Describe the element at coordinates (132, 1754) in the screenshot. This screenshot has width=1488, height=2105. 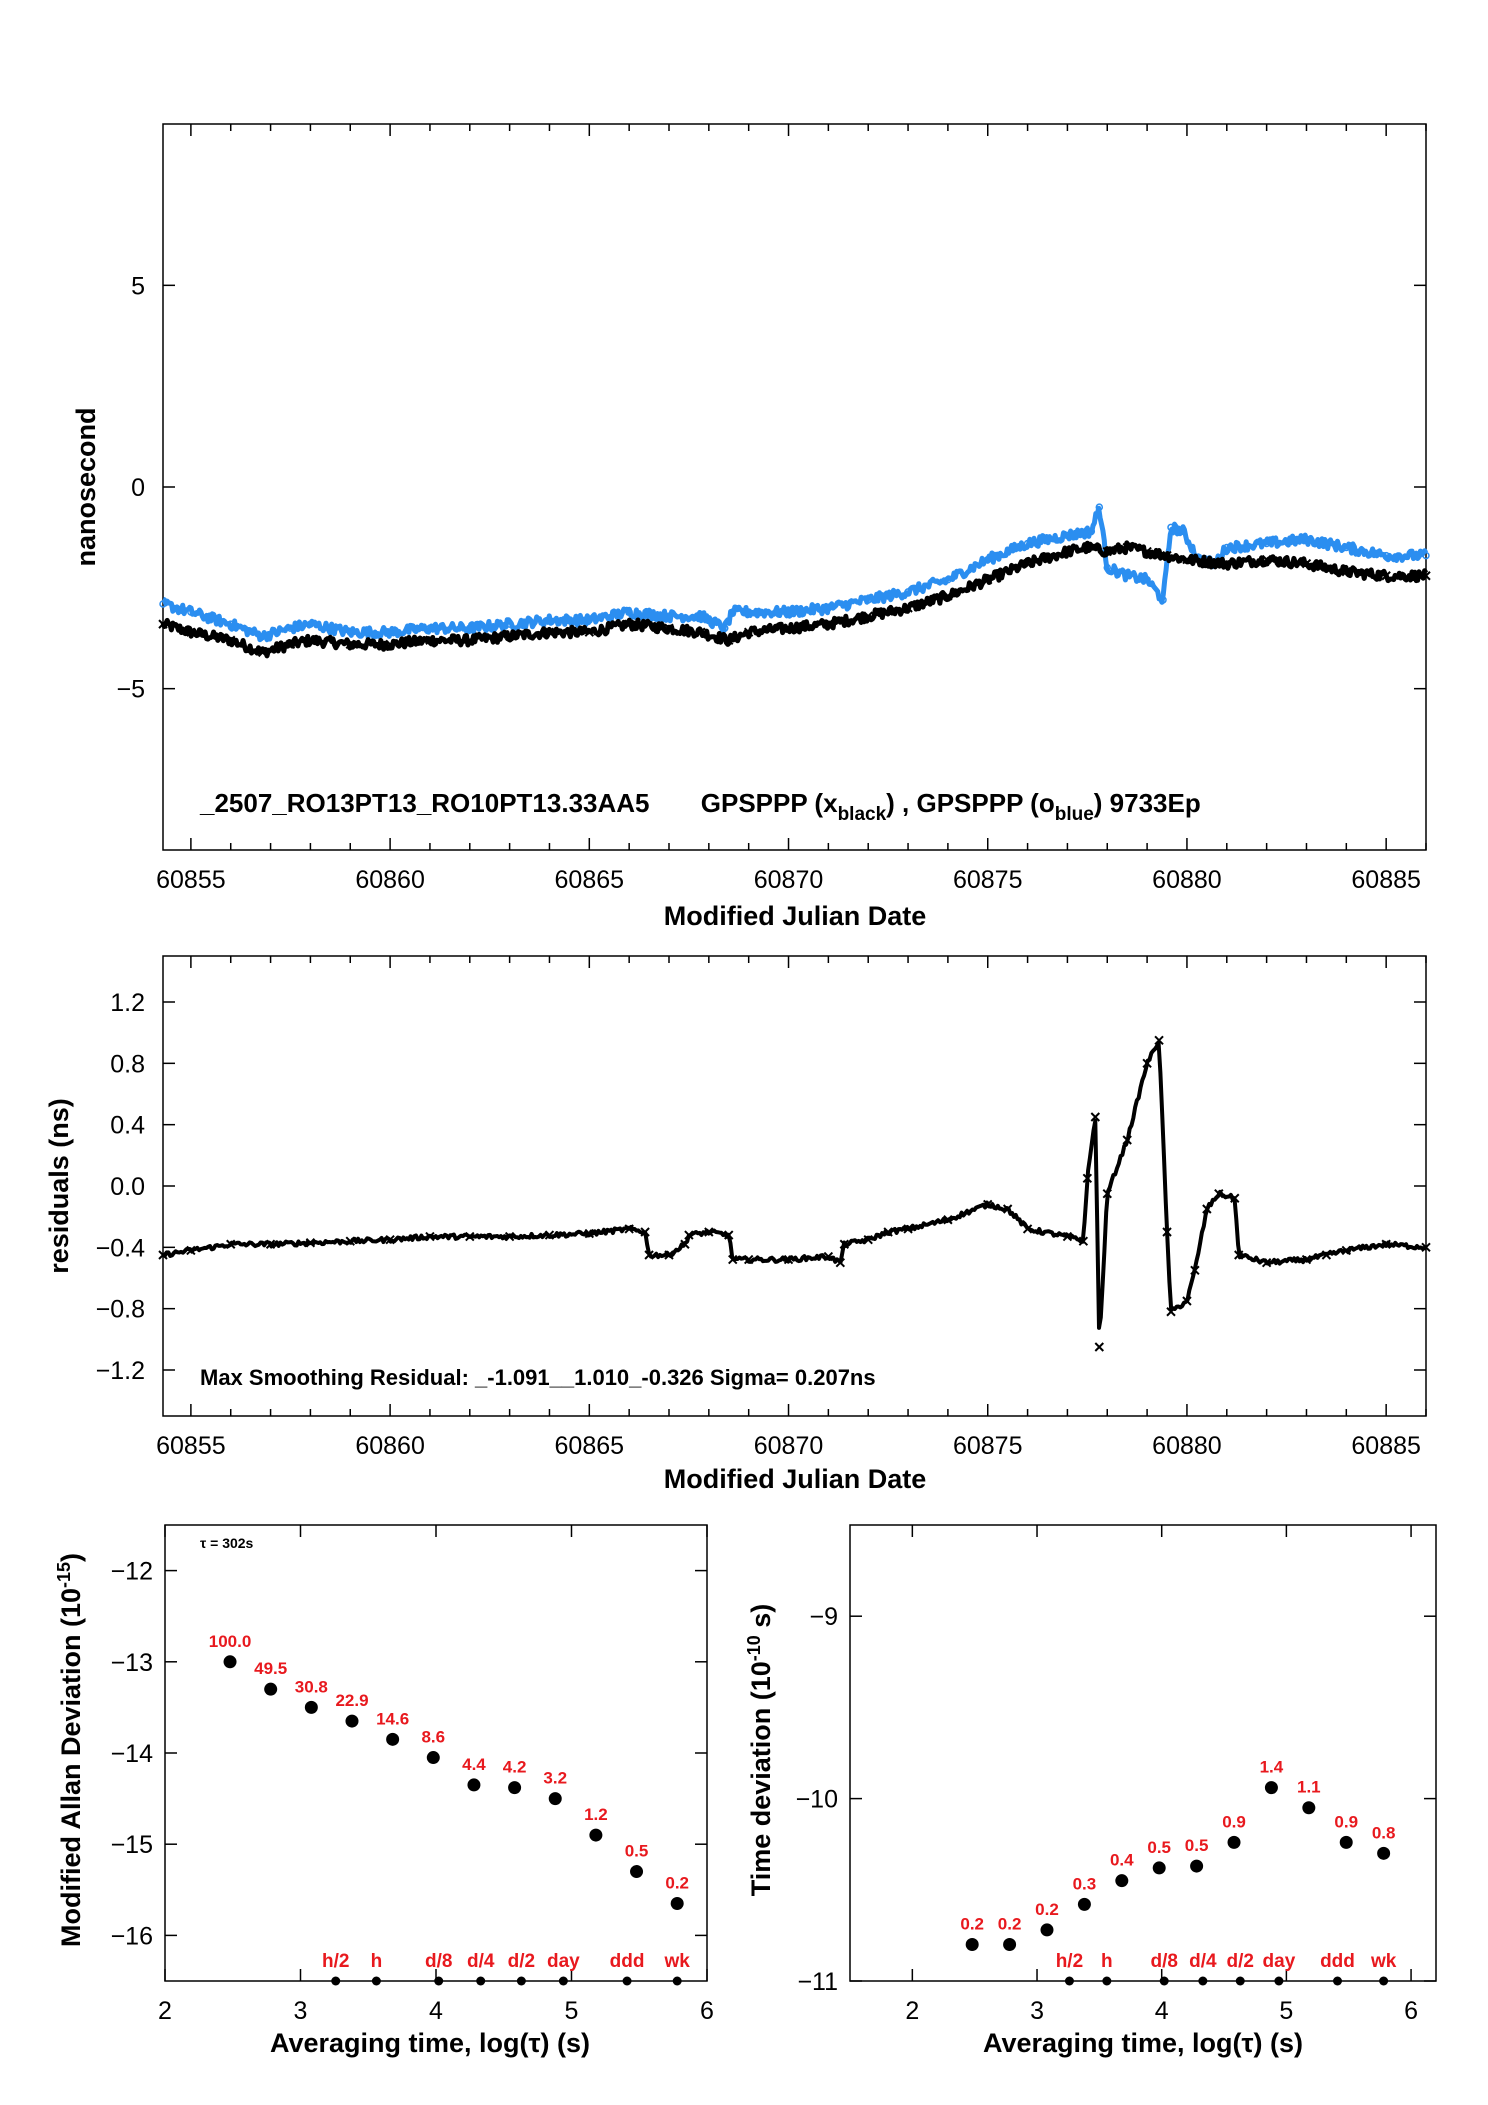
I see `y-tick-label: −14` at that location.